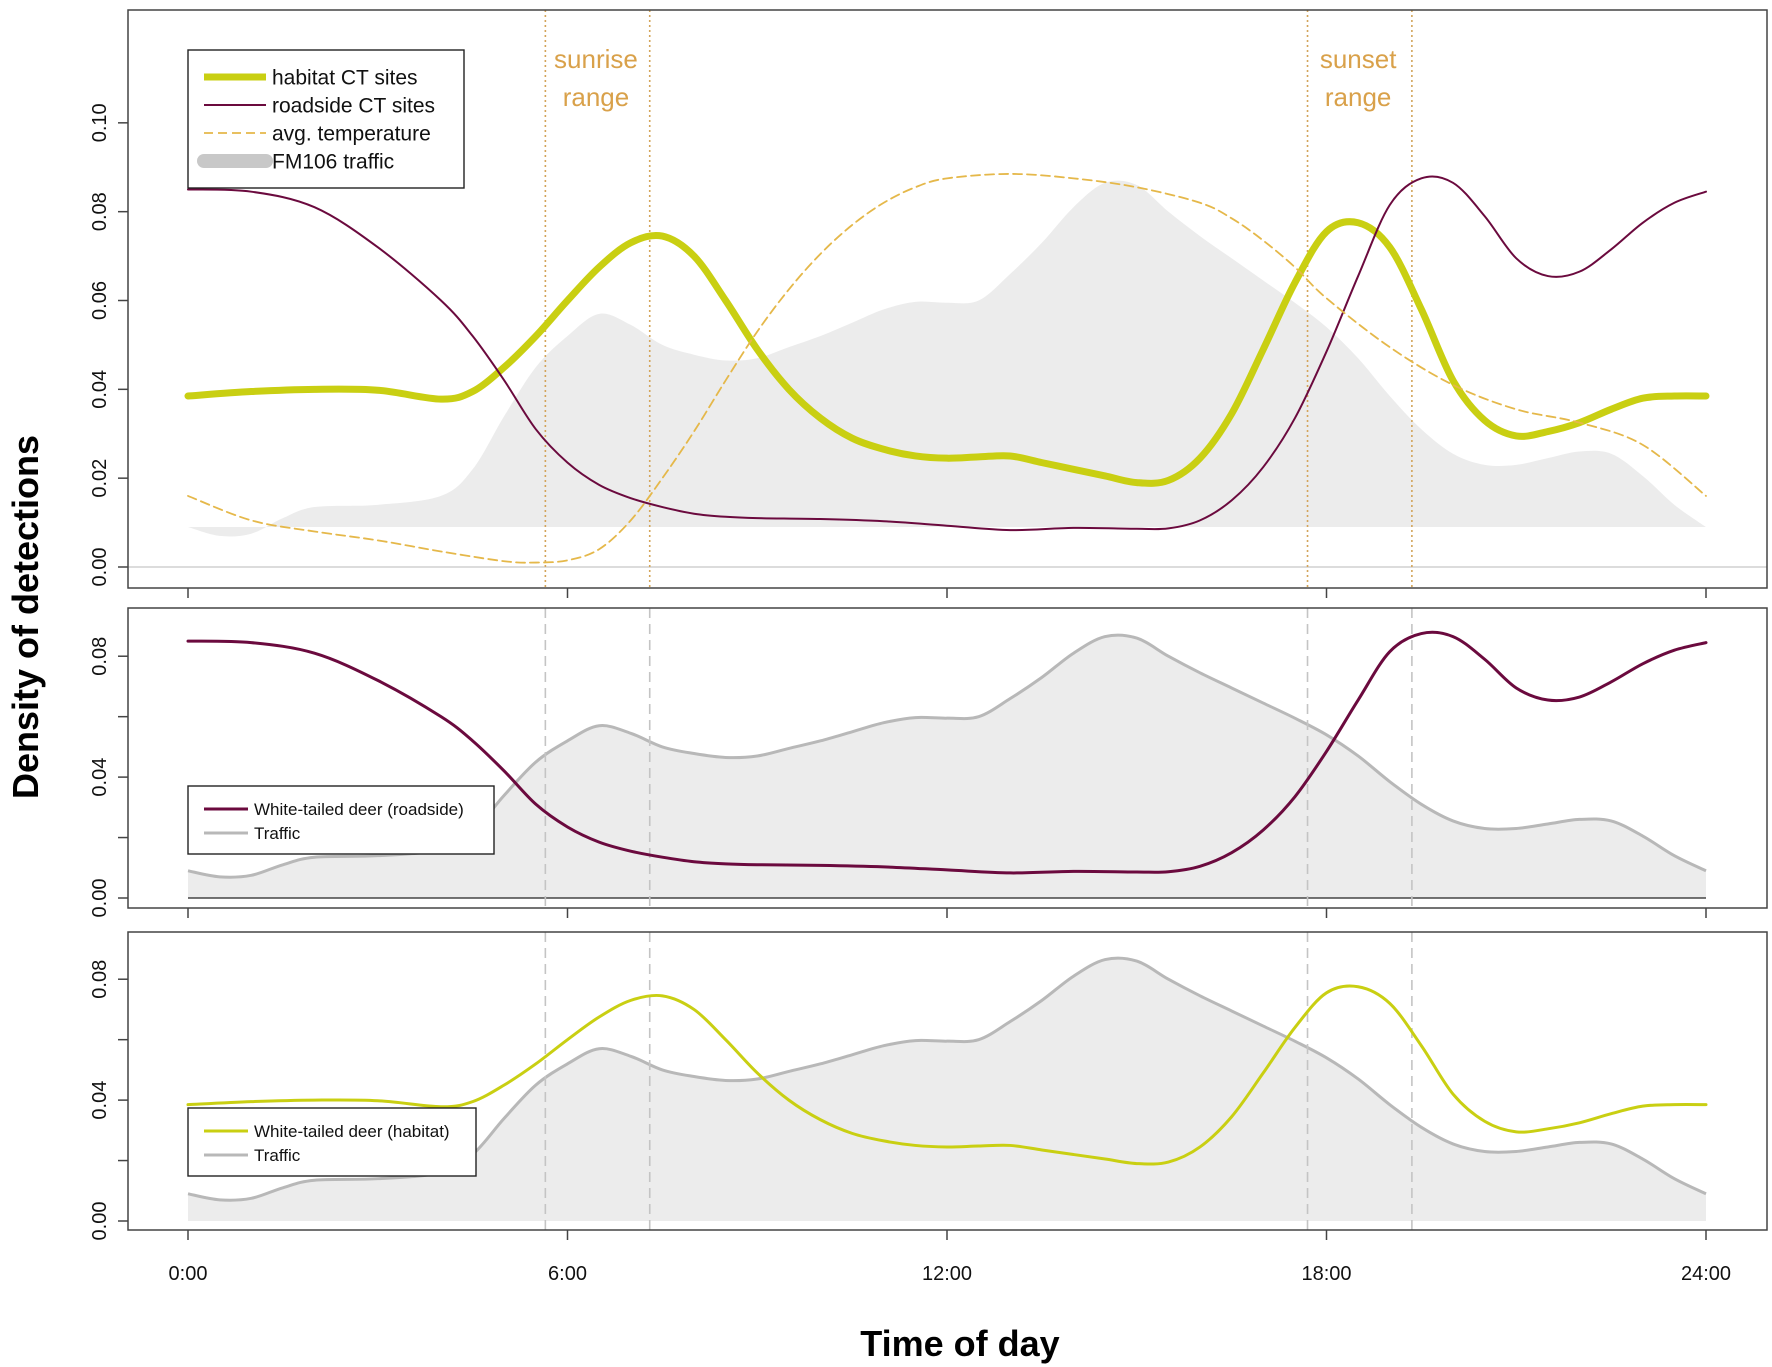  What do you see at coordinates (353, 106) in the screenshot?
I see `legend-label-roadside-ct-sites: roadside CT sites` at bounding box center [353, 106].